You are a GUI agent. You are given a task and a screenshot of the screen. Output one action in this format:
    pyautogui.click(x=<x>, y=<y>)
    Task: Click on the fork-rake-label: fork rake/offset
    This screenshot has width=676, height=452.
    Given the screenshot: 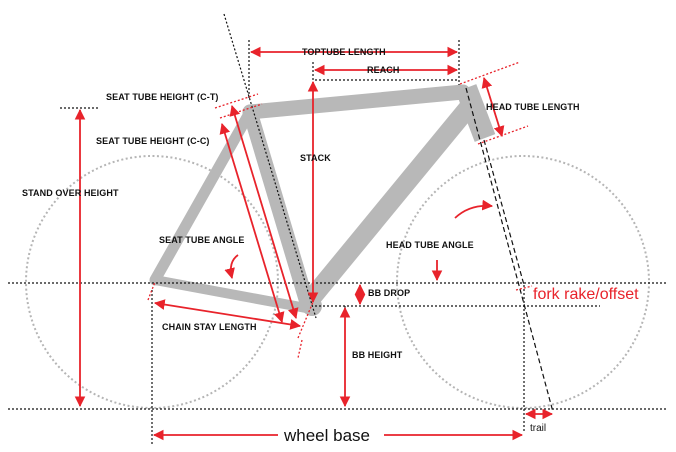 What is the action you would take?
    pyautogui.click(x=586, y=294)
    